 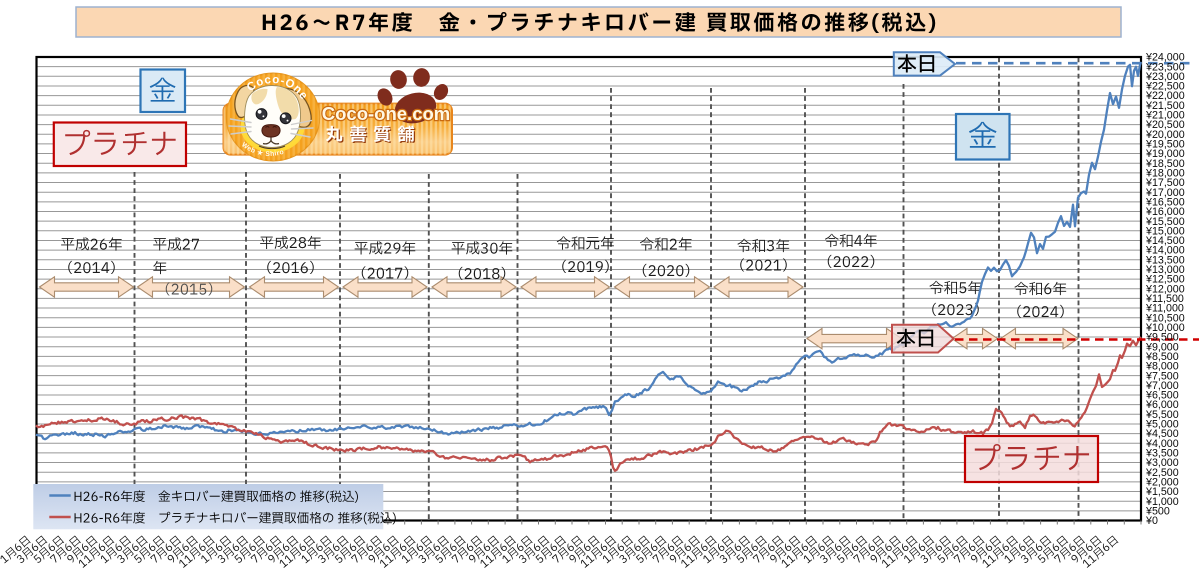 What do you see at coordinates (1165, 183) in the screenshot?
I see `svg-text: ¥17,500` at bounding box center [1165, 183].